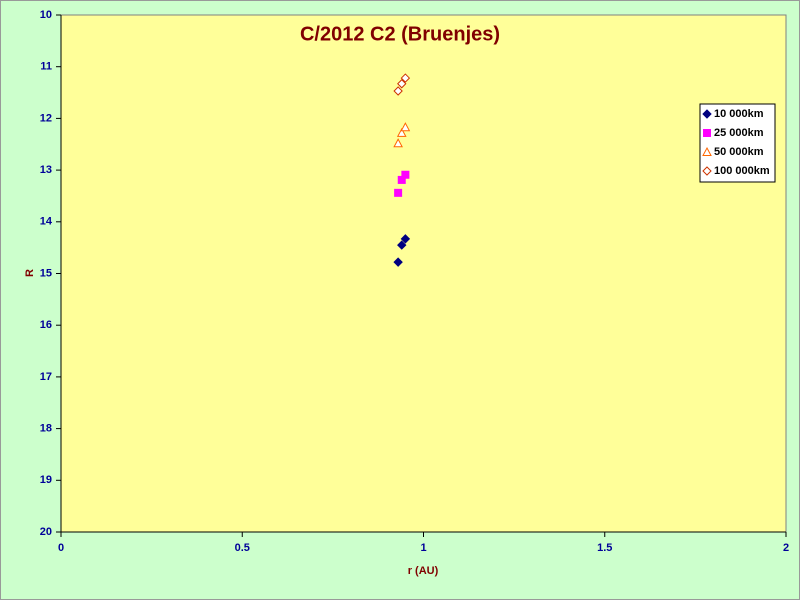 This screenshot has width=800, height=600. I want to click on legend-label: 10 000km, so click(739, 114).